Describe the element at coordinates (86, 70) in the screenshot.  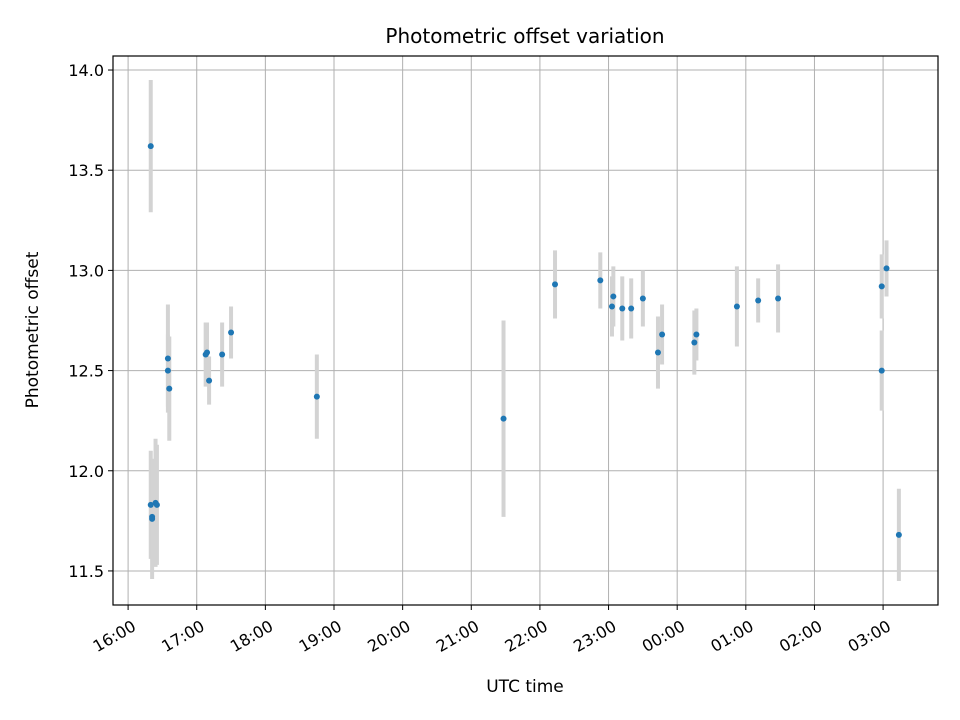
I see `y-tick-label: 14.0` at that location.